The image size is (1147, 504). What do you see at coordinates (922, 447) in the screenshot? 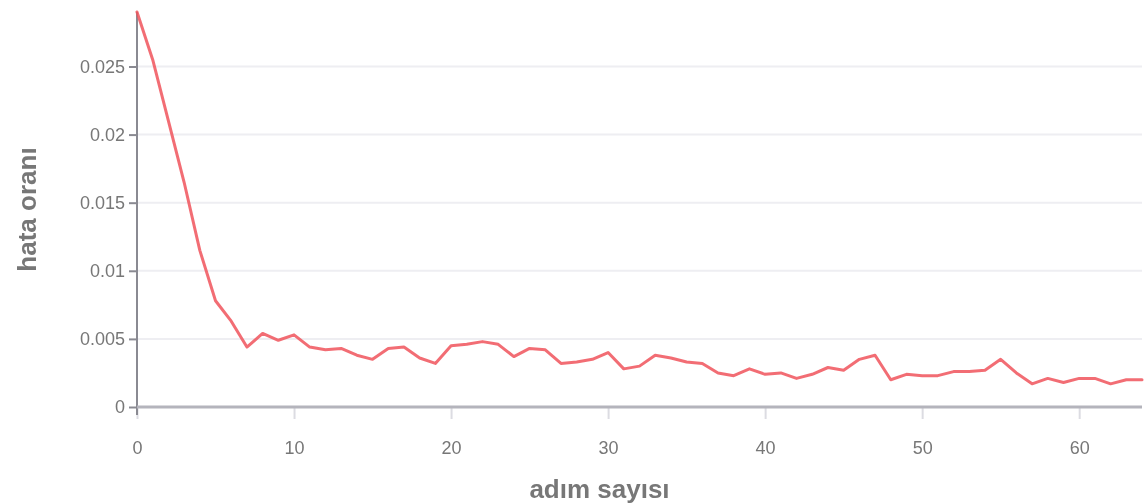
I see `x-tick-label: 50` at bounding box center [922, 447].